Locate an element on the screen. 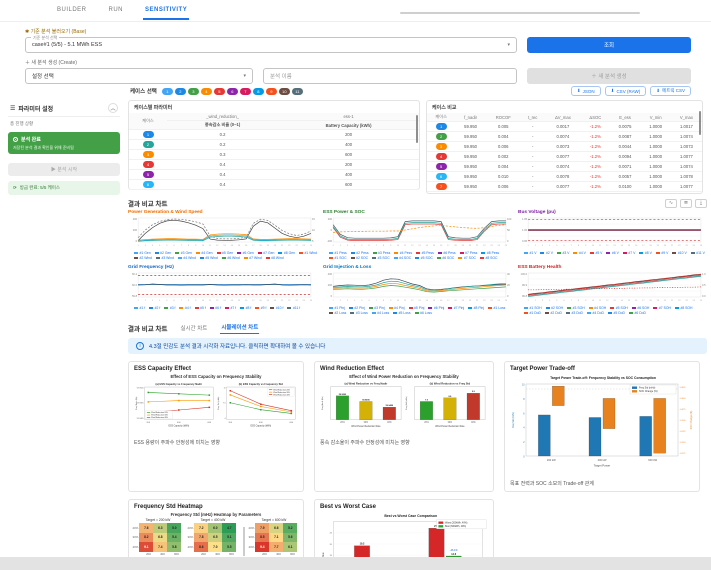  legend-item: #2 V is located at coordinates (546, 253).